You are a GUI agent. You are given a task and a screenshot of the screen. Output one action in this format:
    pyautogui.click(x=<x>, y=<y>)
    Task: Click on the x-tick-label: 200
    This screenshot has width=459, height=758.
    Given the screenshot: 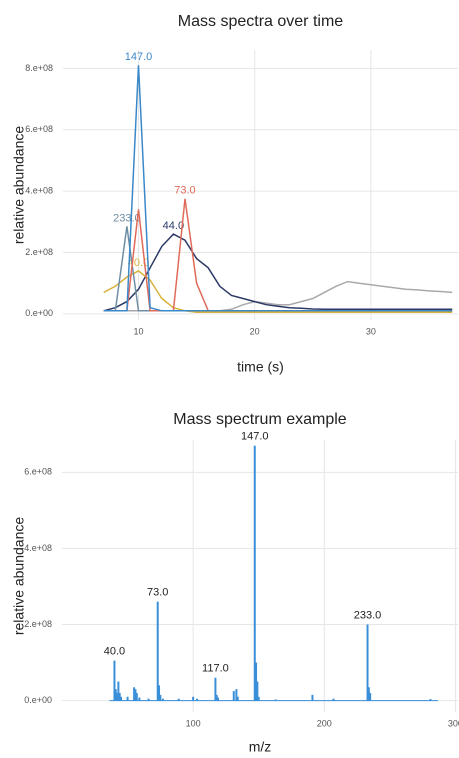 What is the action you would take?
    pyautogui.click(x=324, y=723)
    